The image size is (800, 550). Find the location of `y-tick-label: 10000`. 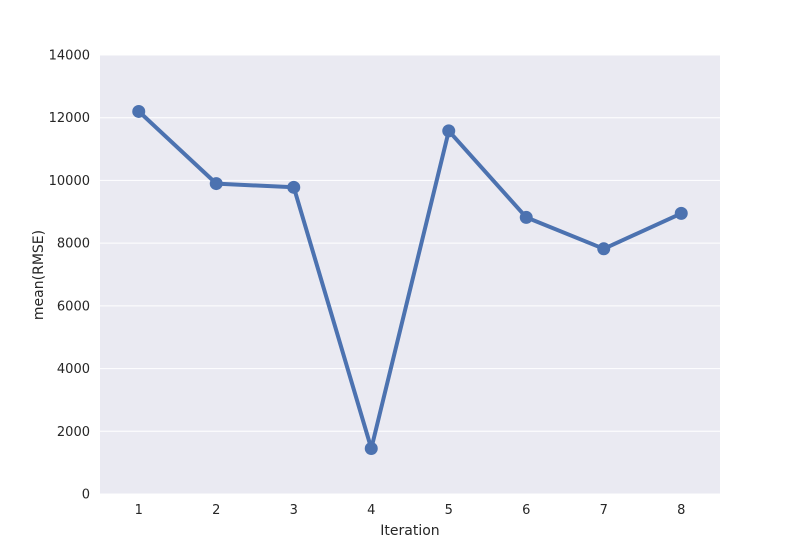

y-tick-label: 10000 is located at coordinates (69, 181).